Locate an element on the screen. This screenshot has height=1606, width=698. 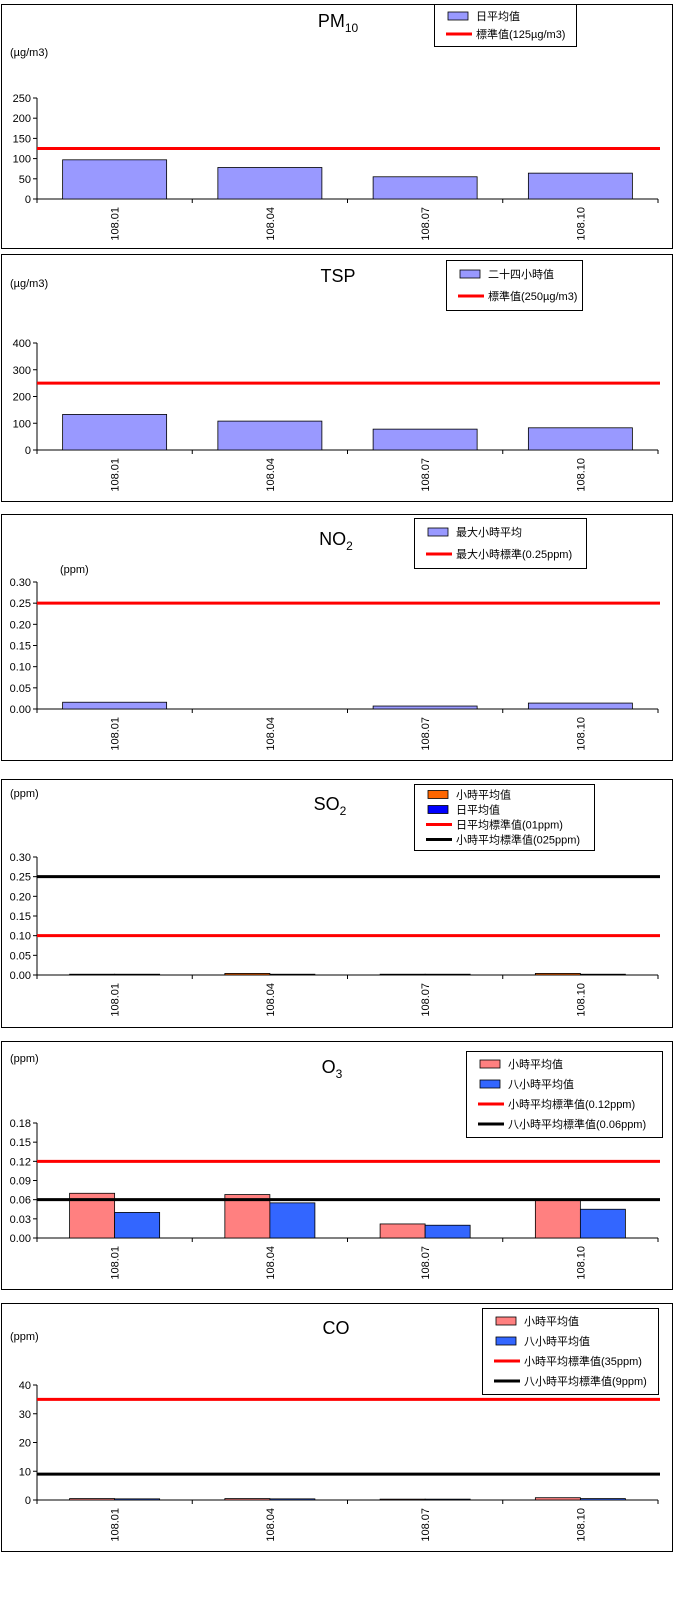
legend-label: 日平均標準值(01ppm) is located at coordinates (509, 825).